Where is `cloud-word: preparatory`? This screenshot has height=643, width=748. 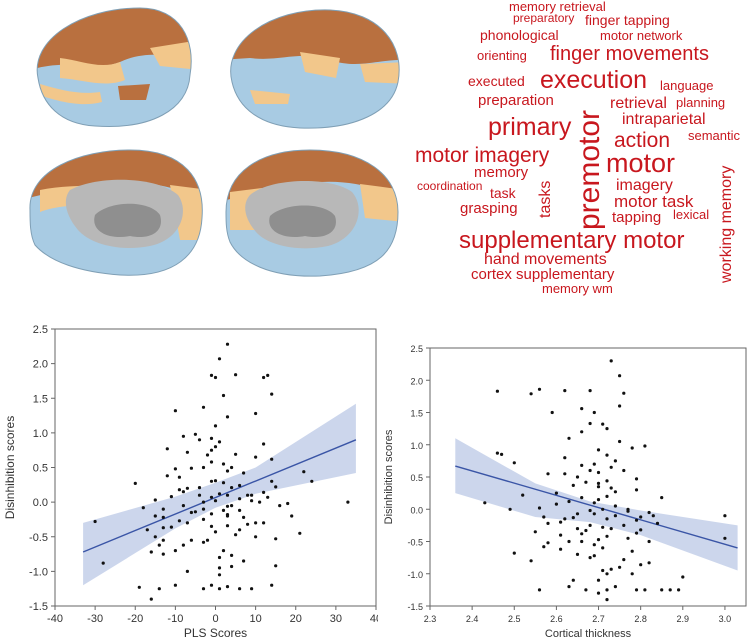 cloud-word: preparatory is located at coordinates (543, 18).